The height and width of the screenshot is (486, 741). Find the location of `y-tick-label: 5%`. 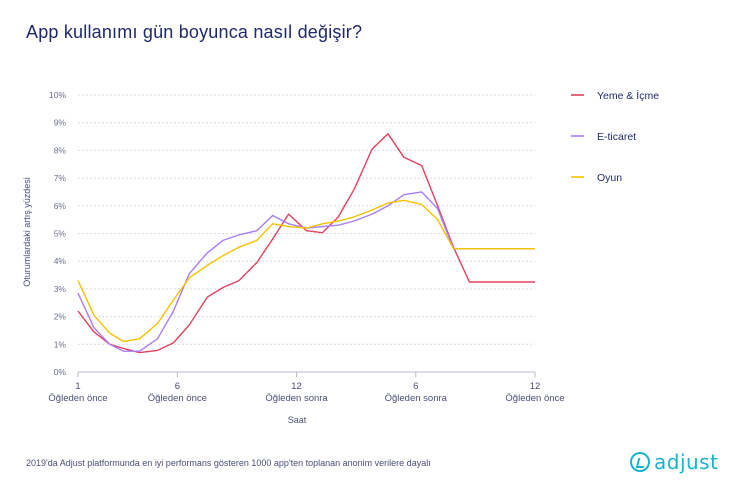

y-tick-label: 5% is located at coordinates (60, 234).